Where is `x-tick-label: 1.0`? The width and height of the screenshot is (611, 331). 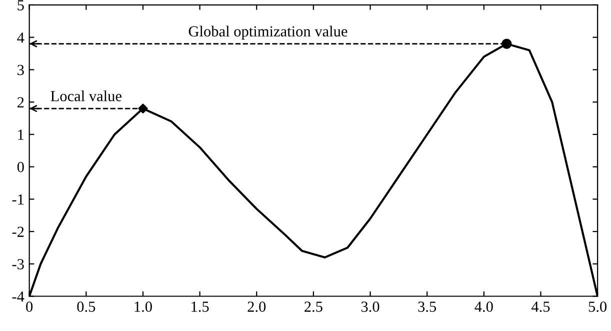 x-tick-label: 1.0 is located at coordinates (143, 307).